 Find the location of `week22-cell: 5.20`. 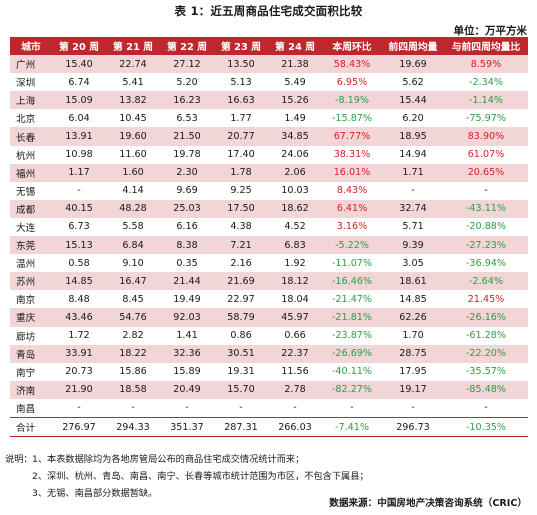

week22-cell: 5.20 is located at coordinates (187, 82).